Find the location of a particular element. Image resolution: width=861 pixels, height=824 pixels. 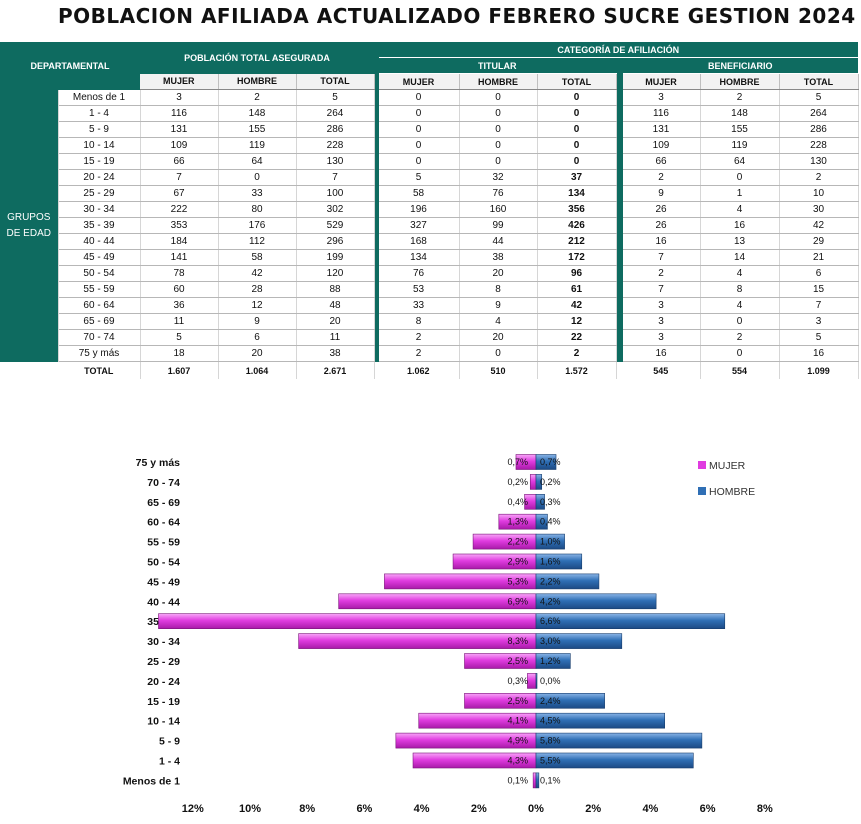

hombre-data-label: 4,2% is located at coordinates (550, 601).